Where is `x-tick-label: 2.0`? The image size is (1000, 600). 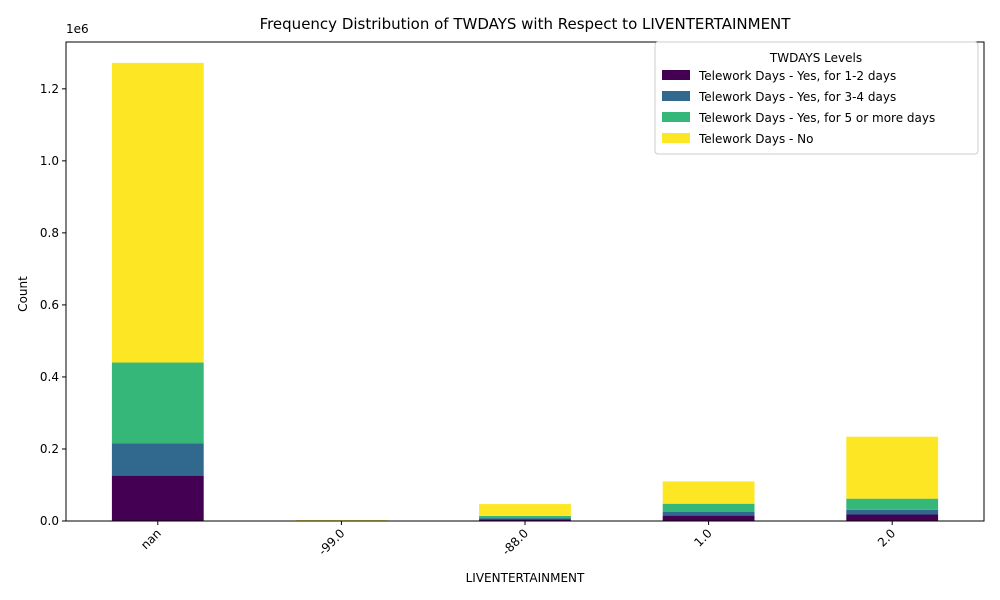
x-tick-label: 2.0 is located at coordinates (886, 537).